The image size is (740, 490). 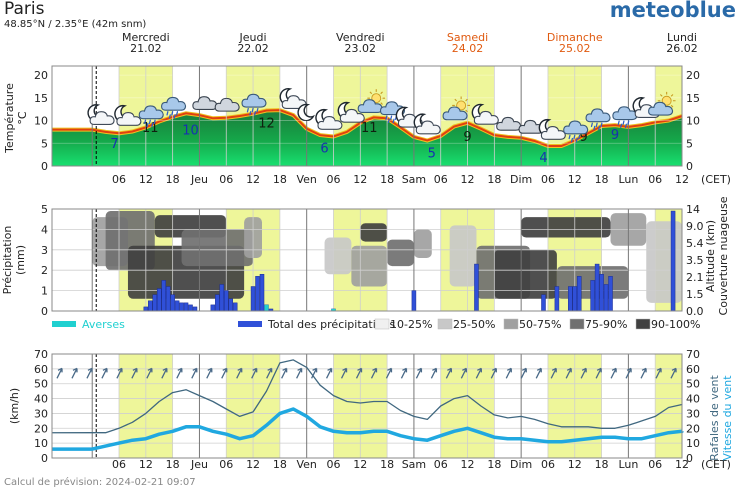 I want to click on temperature-max-label: 11, so click(x=369, y=128).